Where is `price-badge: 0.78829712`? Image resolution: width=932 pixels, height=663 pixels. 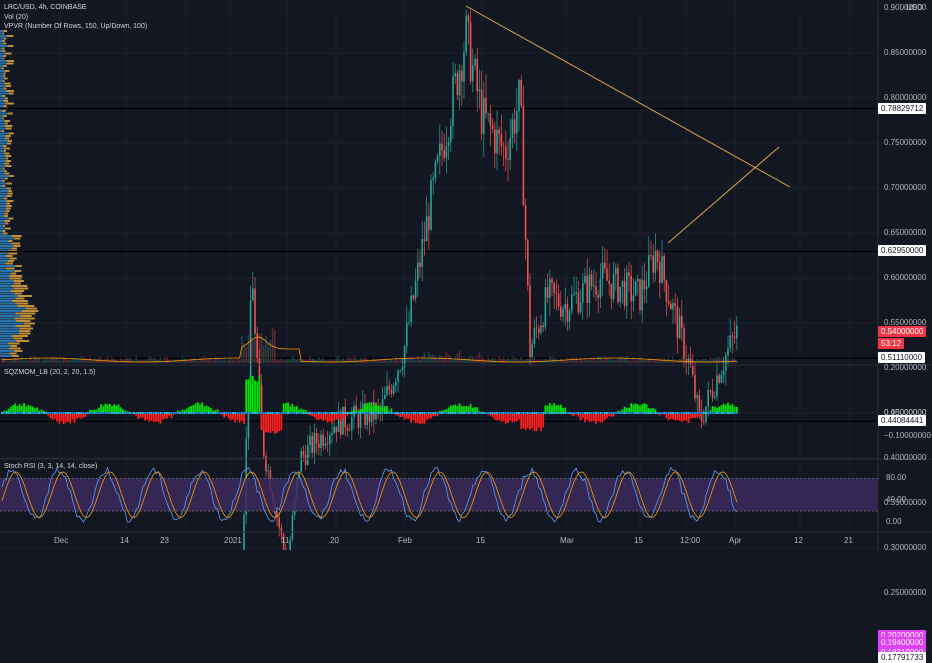
price-badge: 0.78829712 is located at coordinates (902, 108).